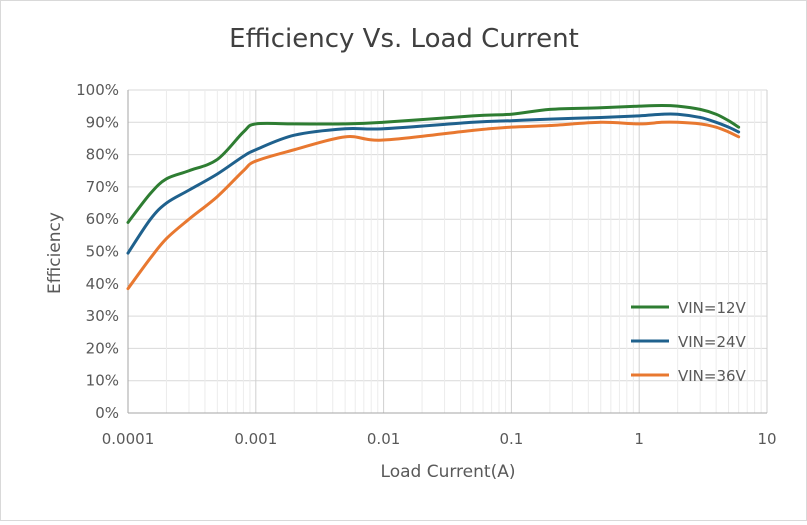 This screenshot has height=525, width=807. What do you see at coordinates (511, 439) in the screenshot?
I see `x-tick-label: 0.1` at bounding box center [511, 439].